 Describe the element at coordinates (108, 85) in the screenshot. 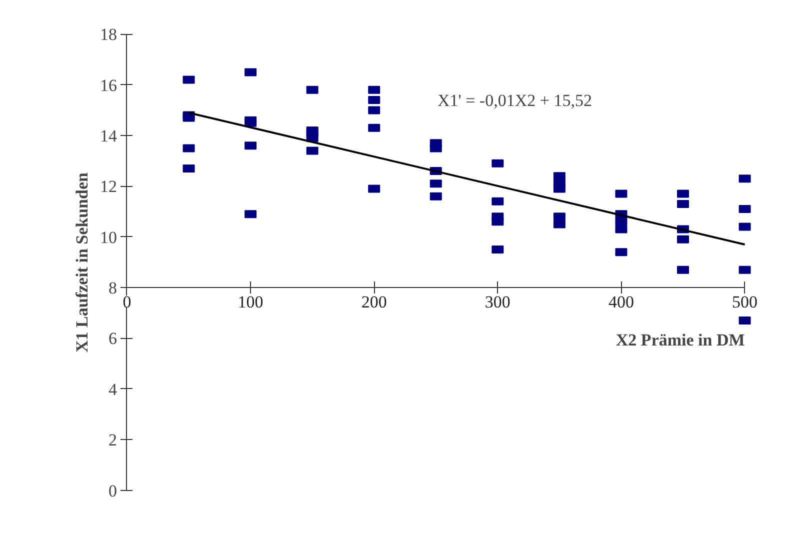

I see `y-tick-label: 16` at that location.